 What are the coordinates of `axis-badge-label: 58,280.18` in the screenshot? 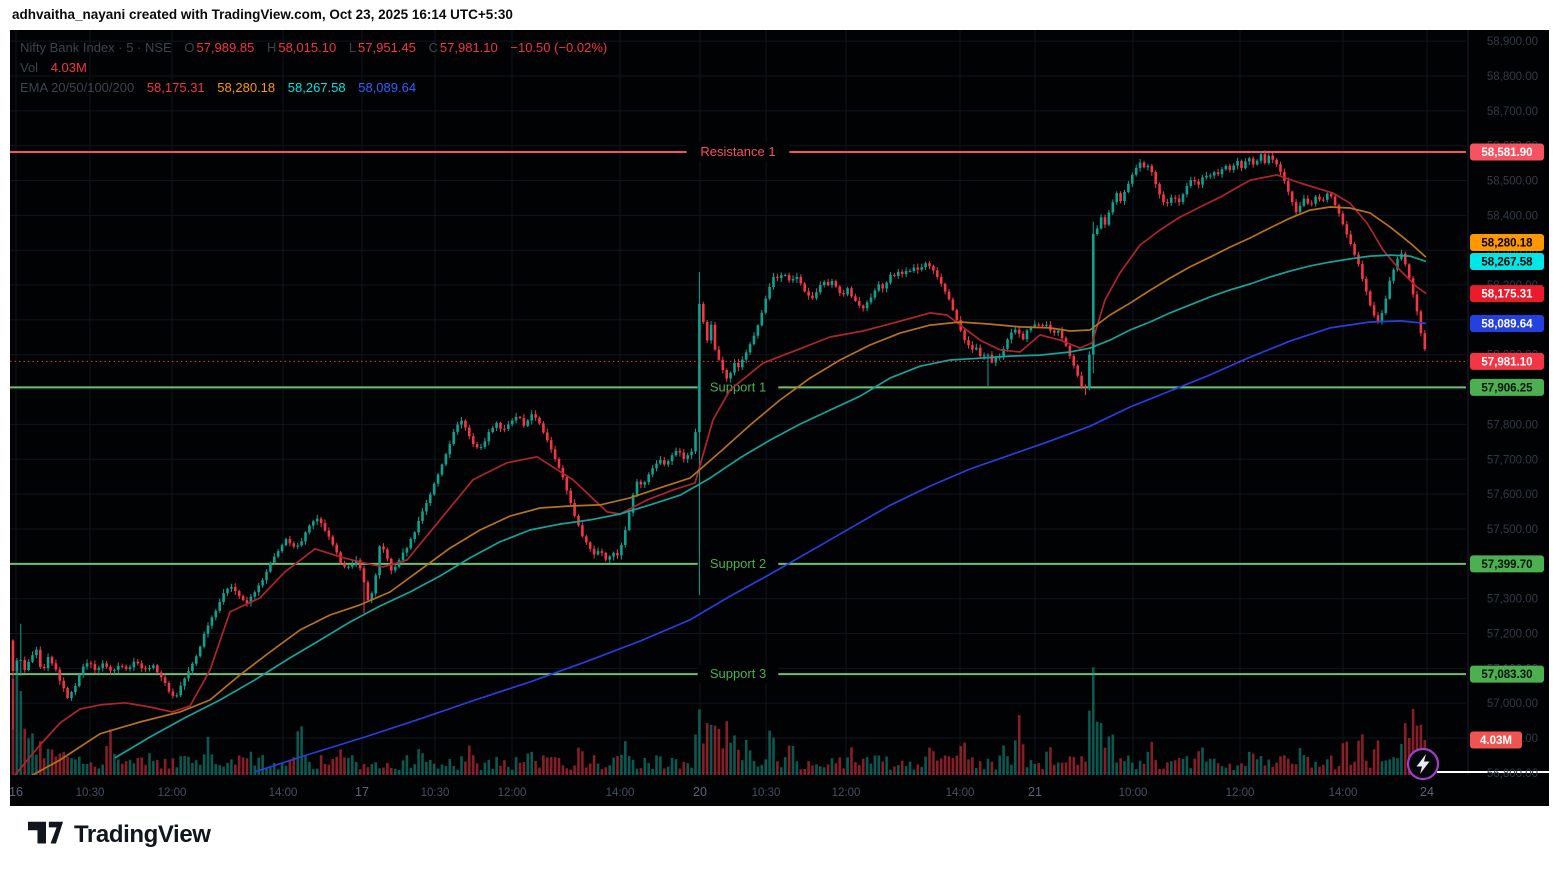 It's located at (1507, 244).